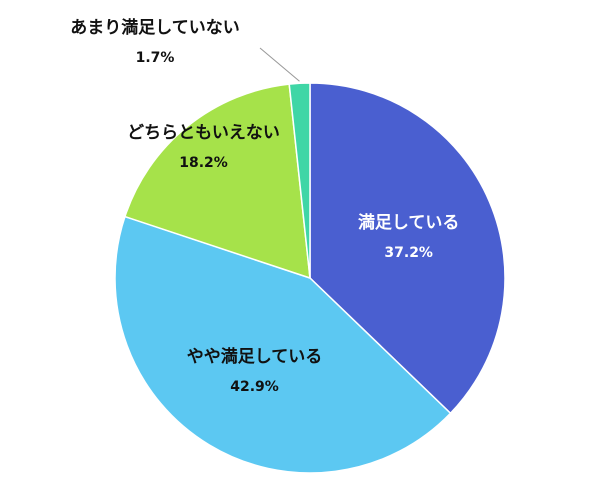 The width and height of the screenshot is (601, 501). I want to click on slice-label: どちらともいえない, so click(203, 133).